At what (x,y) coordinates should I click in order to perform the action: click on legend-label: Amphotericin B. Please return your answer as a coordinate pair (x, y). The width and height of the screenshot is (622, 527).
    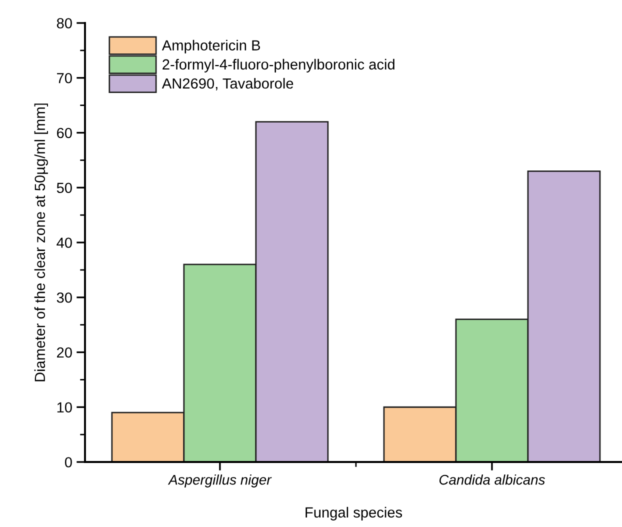
    Looking at the image, I should click on (211, 47).